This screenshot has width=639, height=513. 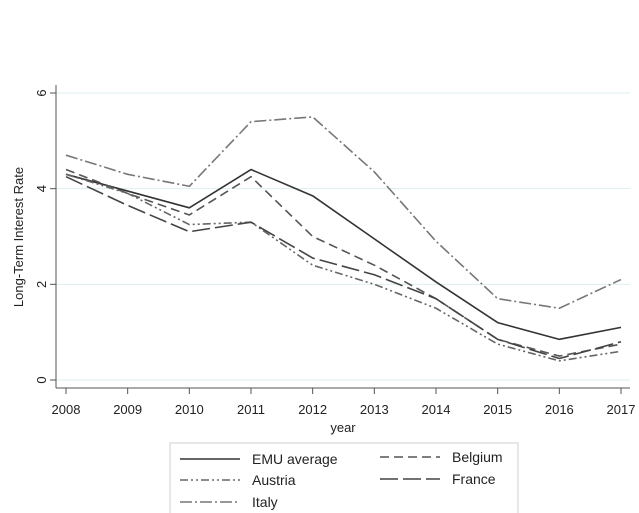 What do you see at coordinates (474, 479) in the screenshot?
I see `legend-label-3: France` at bounding box center [474, 479].